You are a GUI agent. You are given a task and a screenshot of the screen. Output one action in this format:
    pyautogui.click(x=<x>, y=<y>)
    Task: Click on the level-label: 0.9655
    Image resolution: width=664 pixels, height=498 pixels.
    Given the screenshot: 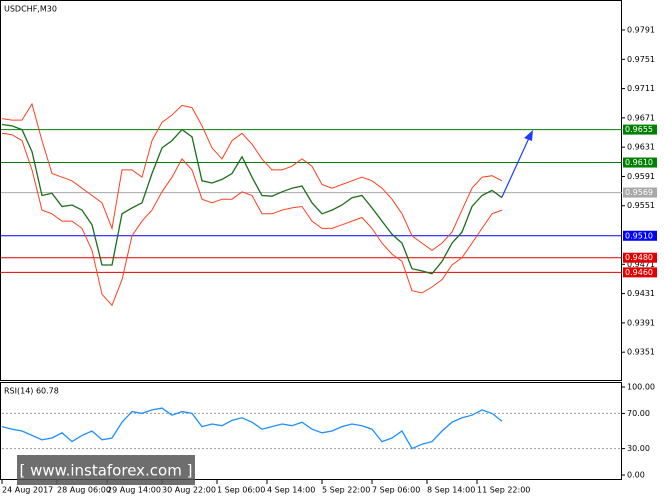 What is the action you would take?
    pyautogui.click(x=639, y=129)
    